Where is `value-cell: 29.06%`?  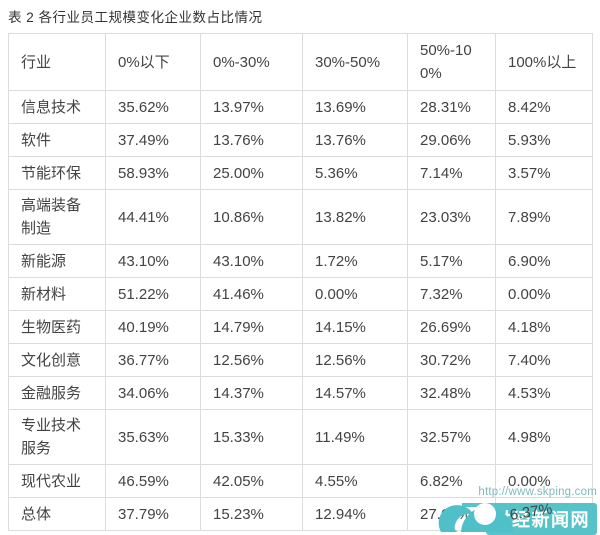 value-cell: 29.06% is located at coordinates (451, 140).